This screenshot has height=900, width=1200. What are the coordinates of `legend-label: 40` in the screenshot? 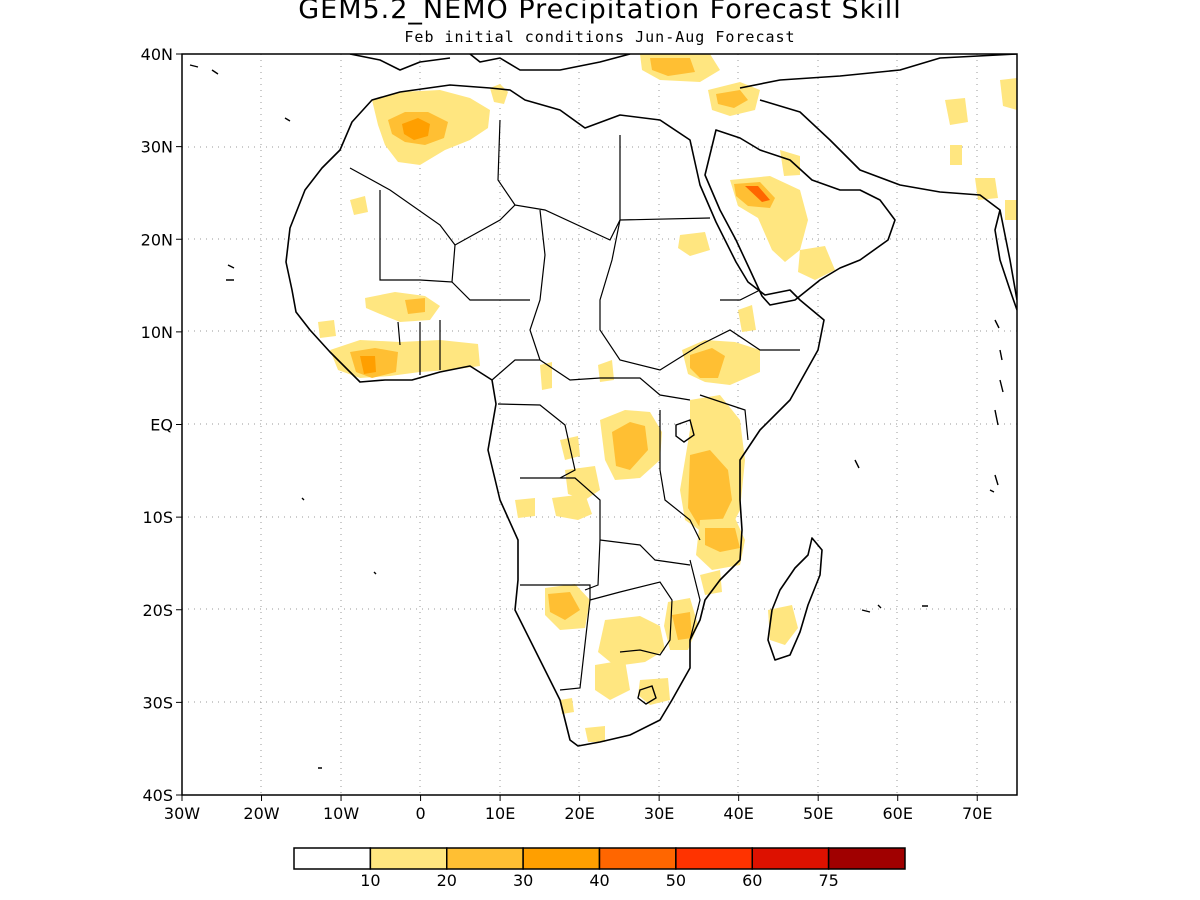 It's located at (599, 880).